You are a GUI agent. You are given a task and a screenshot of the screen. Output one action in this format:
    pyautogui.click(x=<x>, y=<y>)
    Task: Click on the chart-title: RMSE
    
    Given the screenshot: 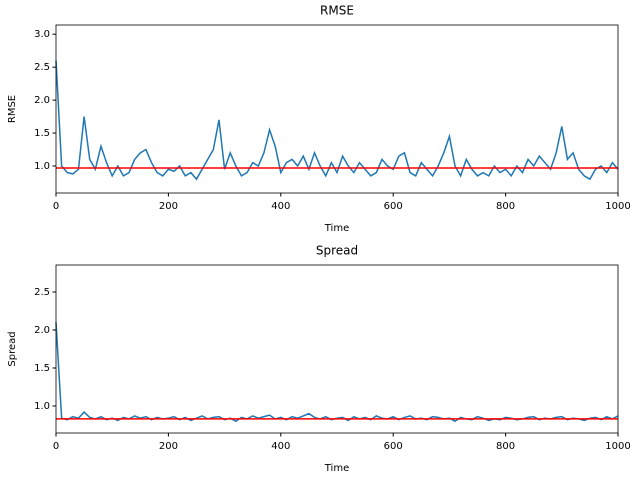 What is the action you would take?
    pyautogui.click(x=337, y=11)
    